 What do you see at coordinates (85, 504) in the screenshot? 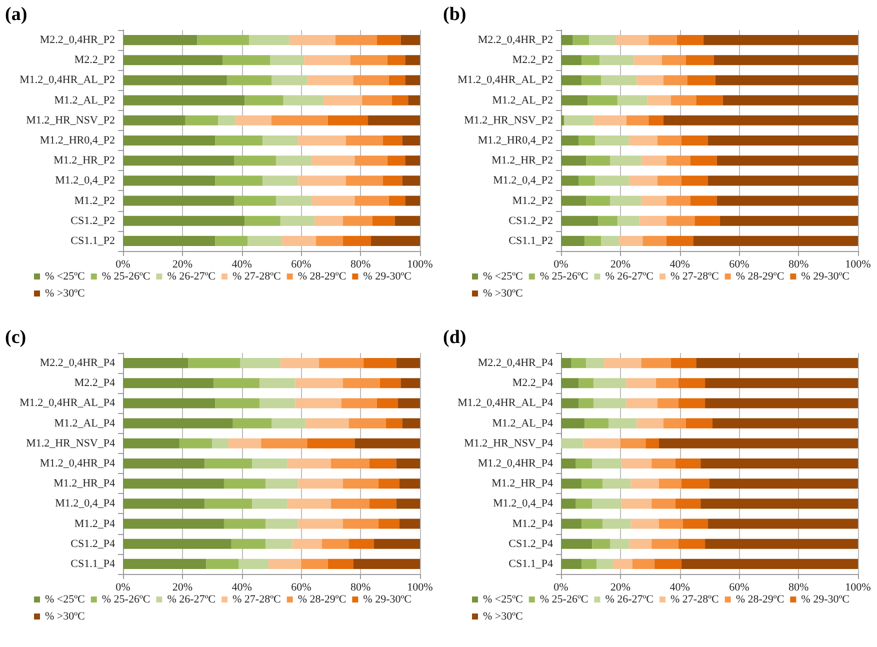
I see `y-tick-label: M1.2_0,4_P4` at bounding box center [85, 504].